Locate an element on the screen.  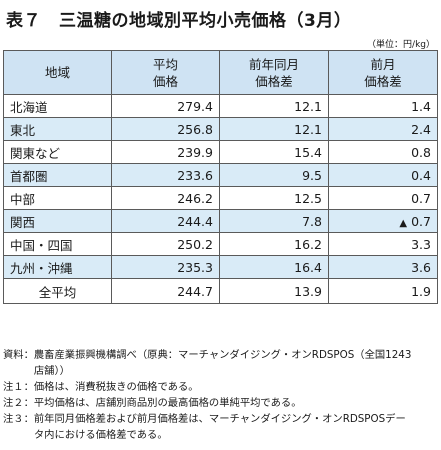
yoy-diff-cell: 9.5 is located at coordinates (274, 175).